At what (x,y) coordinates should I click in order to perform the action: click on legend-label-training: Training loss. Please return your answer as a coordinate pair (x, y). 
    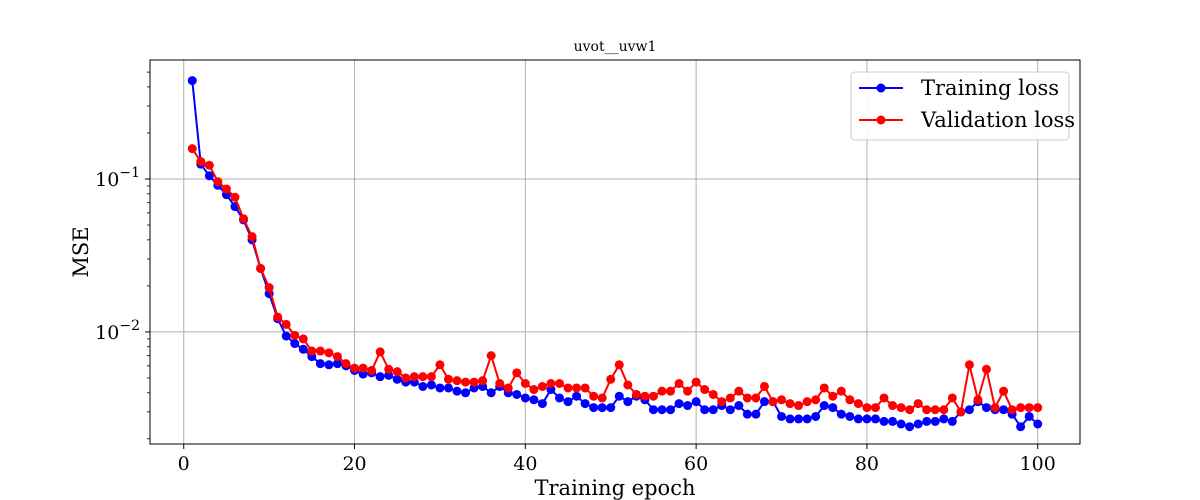
    Looking at the image, I should click on (990, 88).